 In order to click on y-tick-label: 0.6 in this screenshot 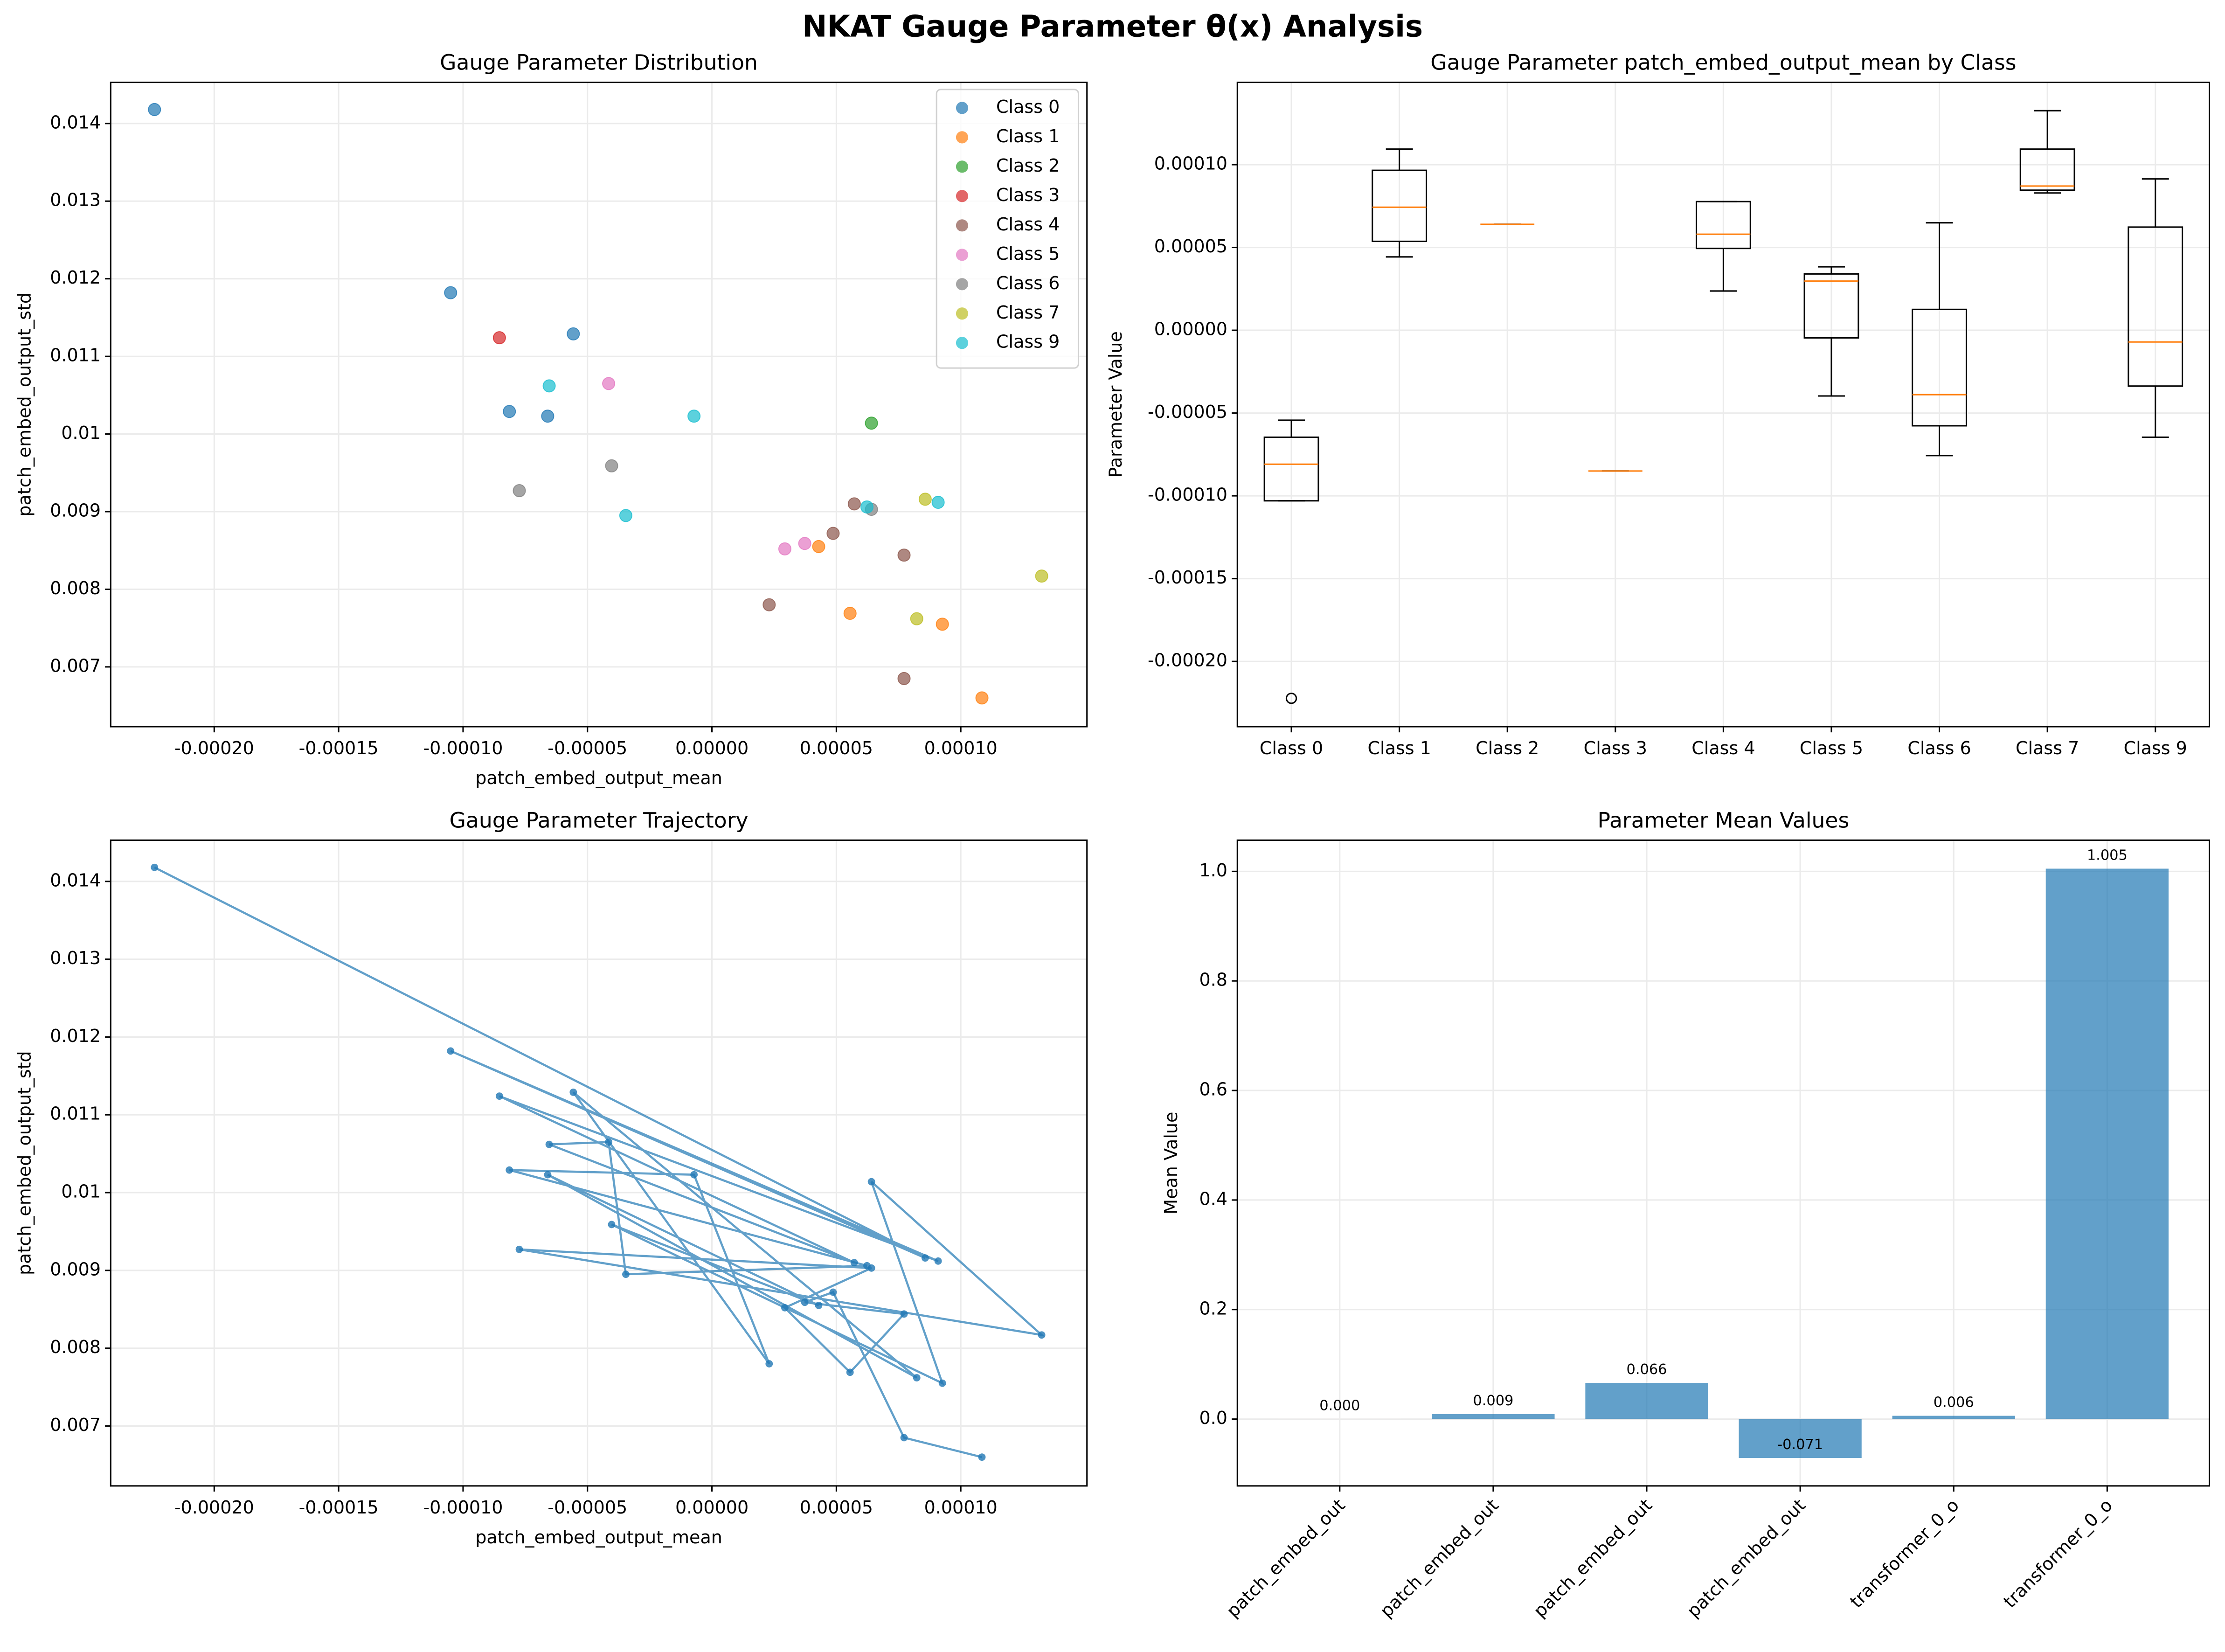, I will do `click(1213, 1089)`.